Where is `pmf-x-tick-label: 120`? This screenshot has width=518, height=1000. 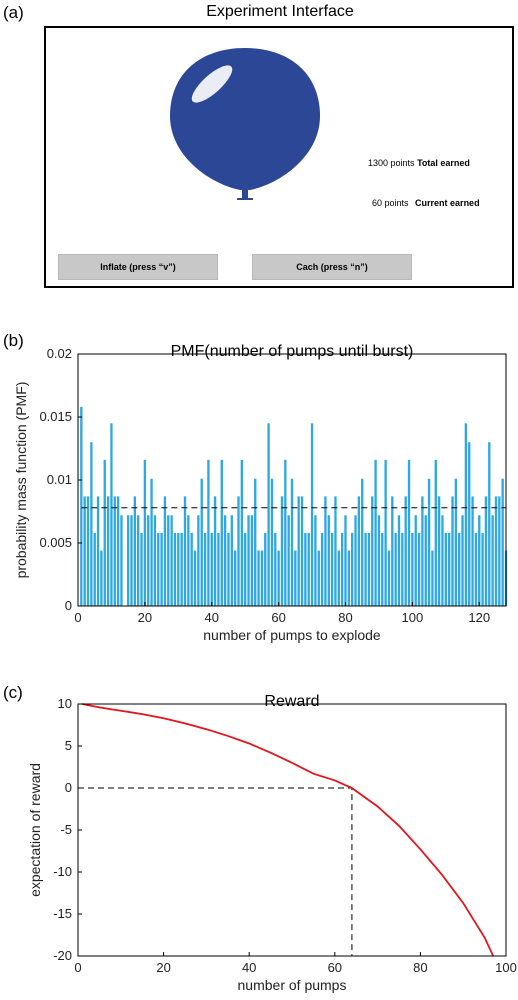
pmf-x-tick-label: 120 is located at coordinates (479, 617).